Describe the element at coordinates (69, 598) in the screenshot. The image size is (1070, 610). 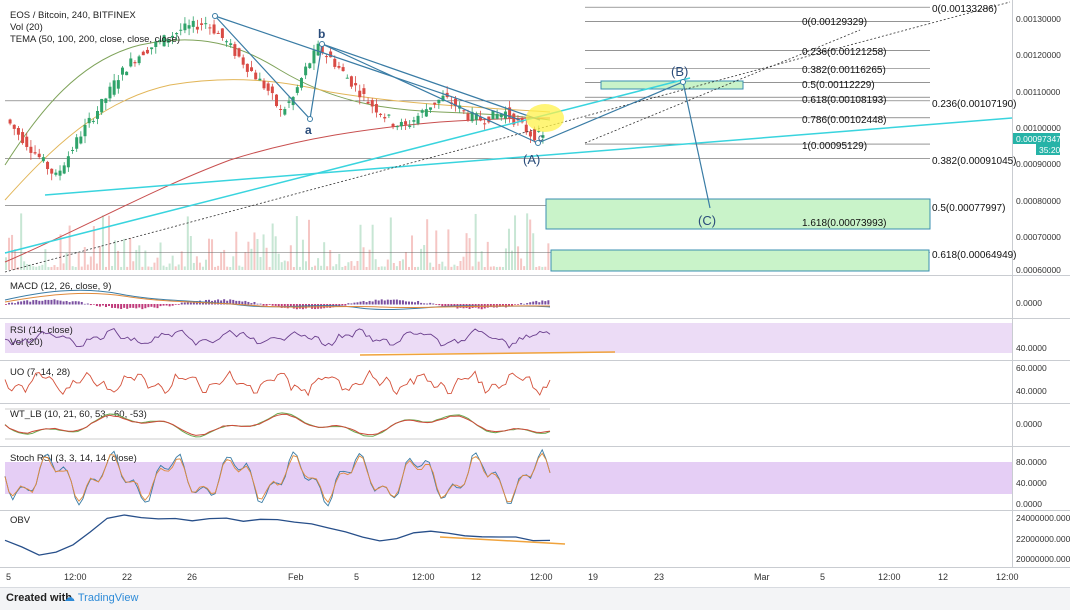
I see `tradingview-logo-icon: ☁` at that location.